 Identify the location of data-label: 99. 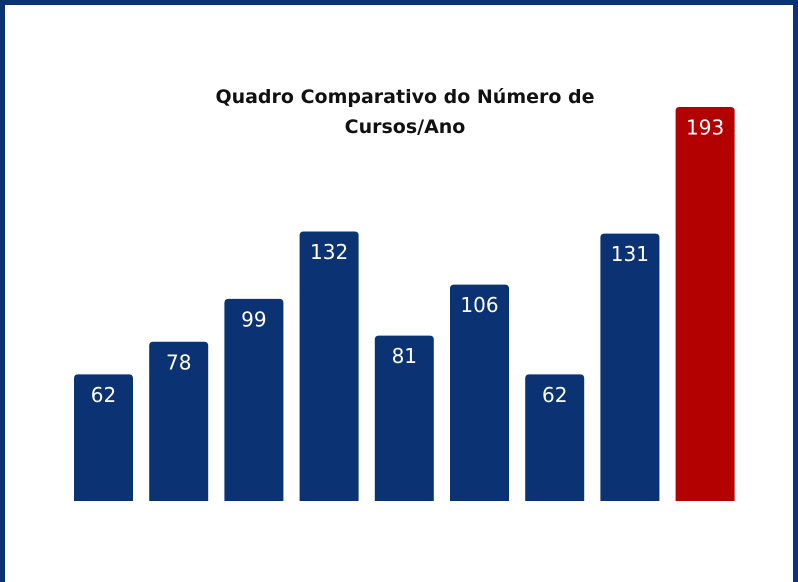
(253, 319).